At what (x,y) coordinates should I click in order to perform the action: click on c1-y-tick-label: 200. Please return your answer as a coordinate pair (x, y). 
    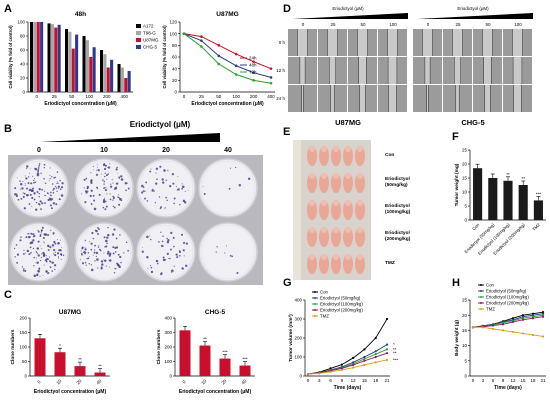
    Looking at the image, I should click on (23, 318).